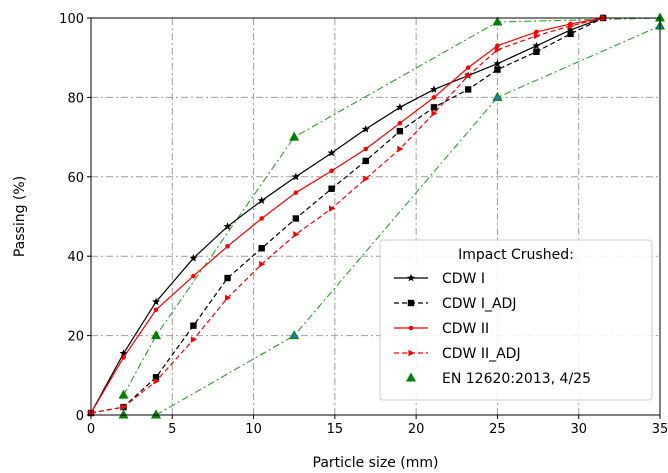 This screenshot has width=668, height=473. I want to click on envelope-point-overlay, so click(497, 96).